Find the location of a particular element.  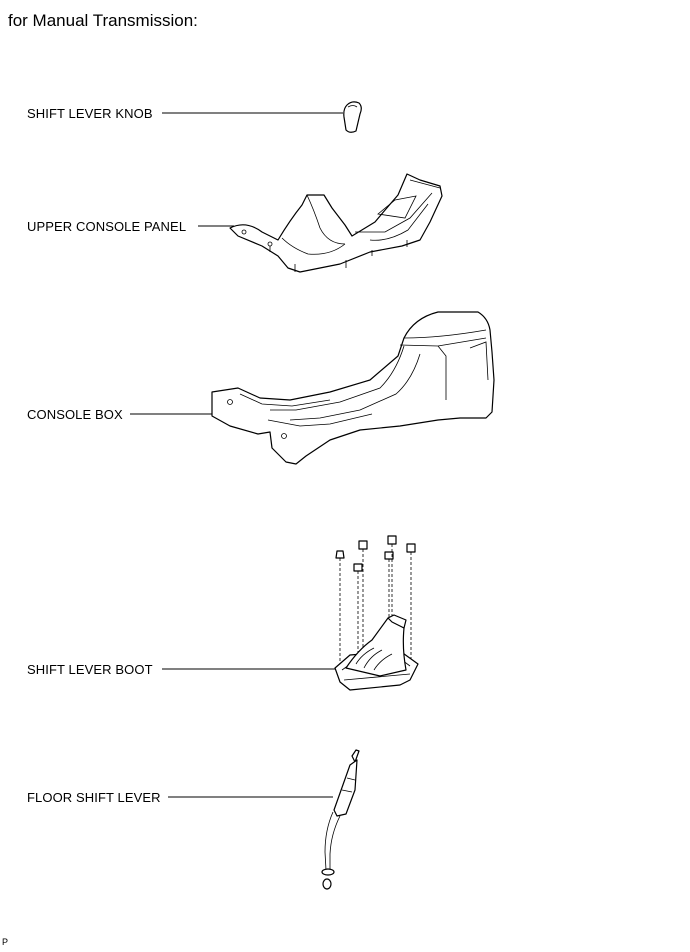

console-box-part is located at coordinates (353, 388).